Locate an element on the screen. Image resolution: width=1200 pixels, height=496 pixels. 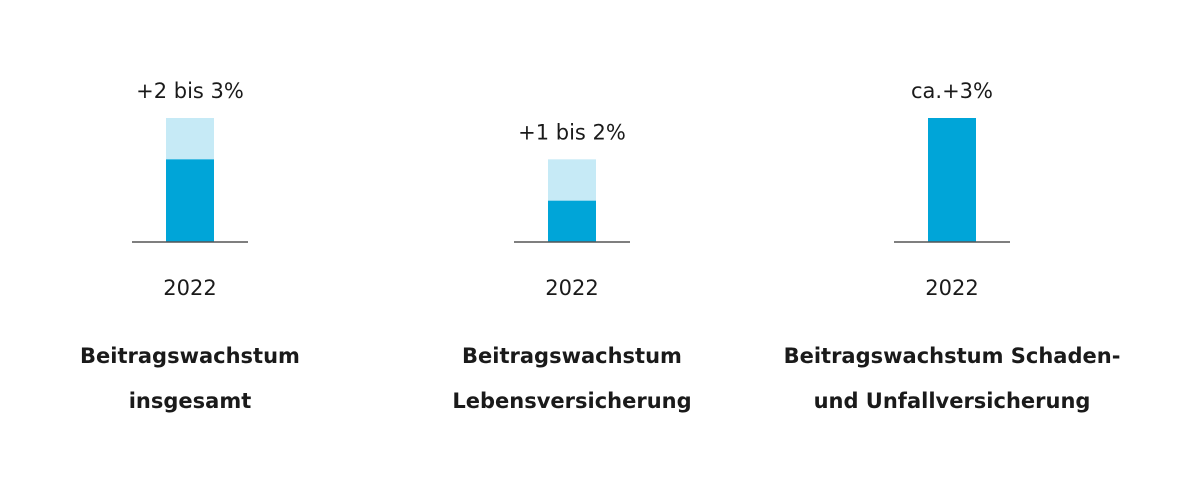
value-label: +1 bis 2% is located at coordinates (572, 132).